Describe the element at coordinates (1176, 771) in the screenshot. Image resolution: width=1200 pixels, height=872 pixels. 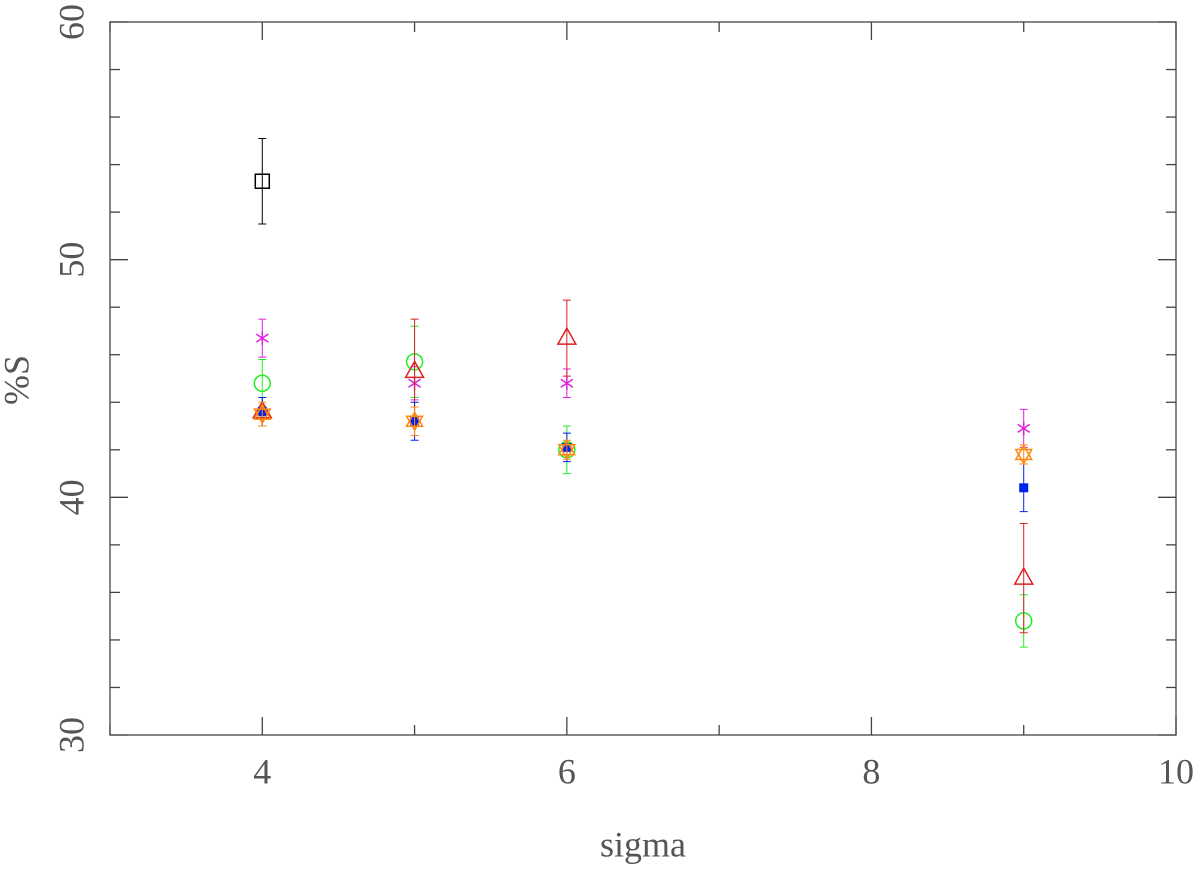
I see `x-tick-label: 10` at that location.